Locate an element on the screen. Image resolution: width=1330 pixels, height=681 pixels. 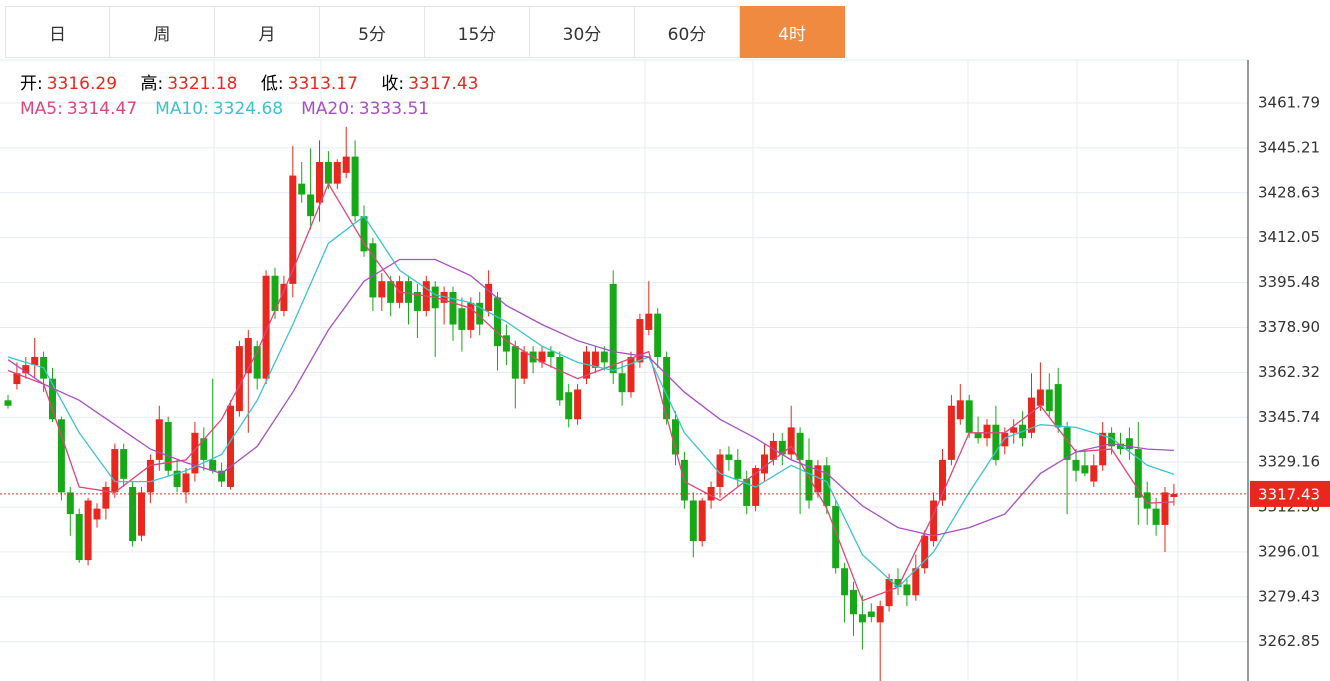
period-tab: 60分 is located at coordinates (687, 32).